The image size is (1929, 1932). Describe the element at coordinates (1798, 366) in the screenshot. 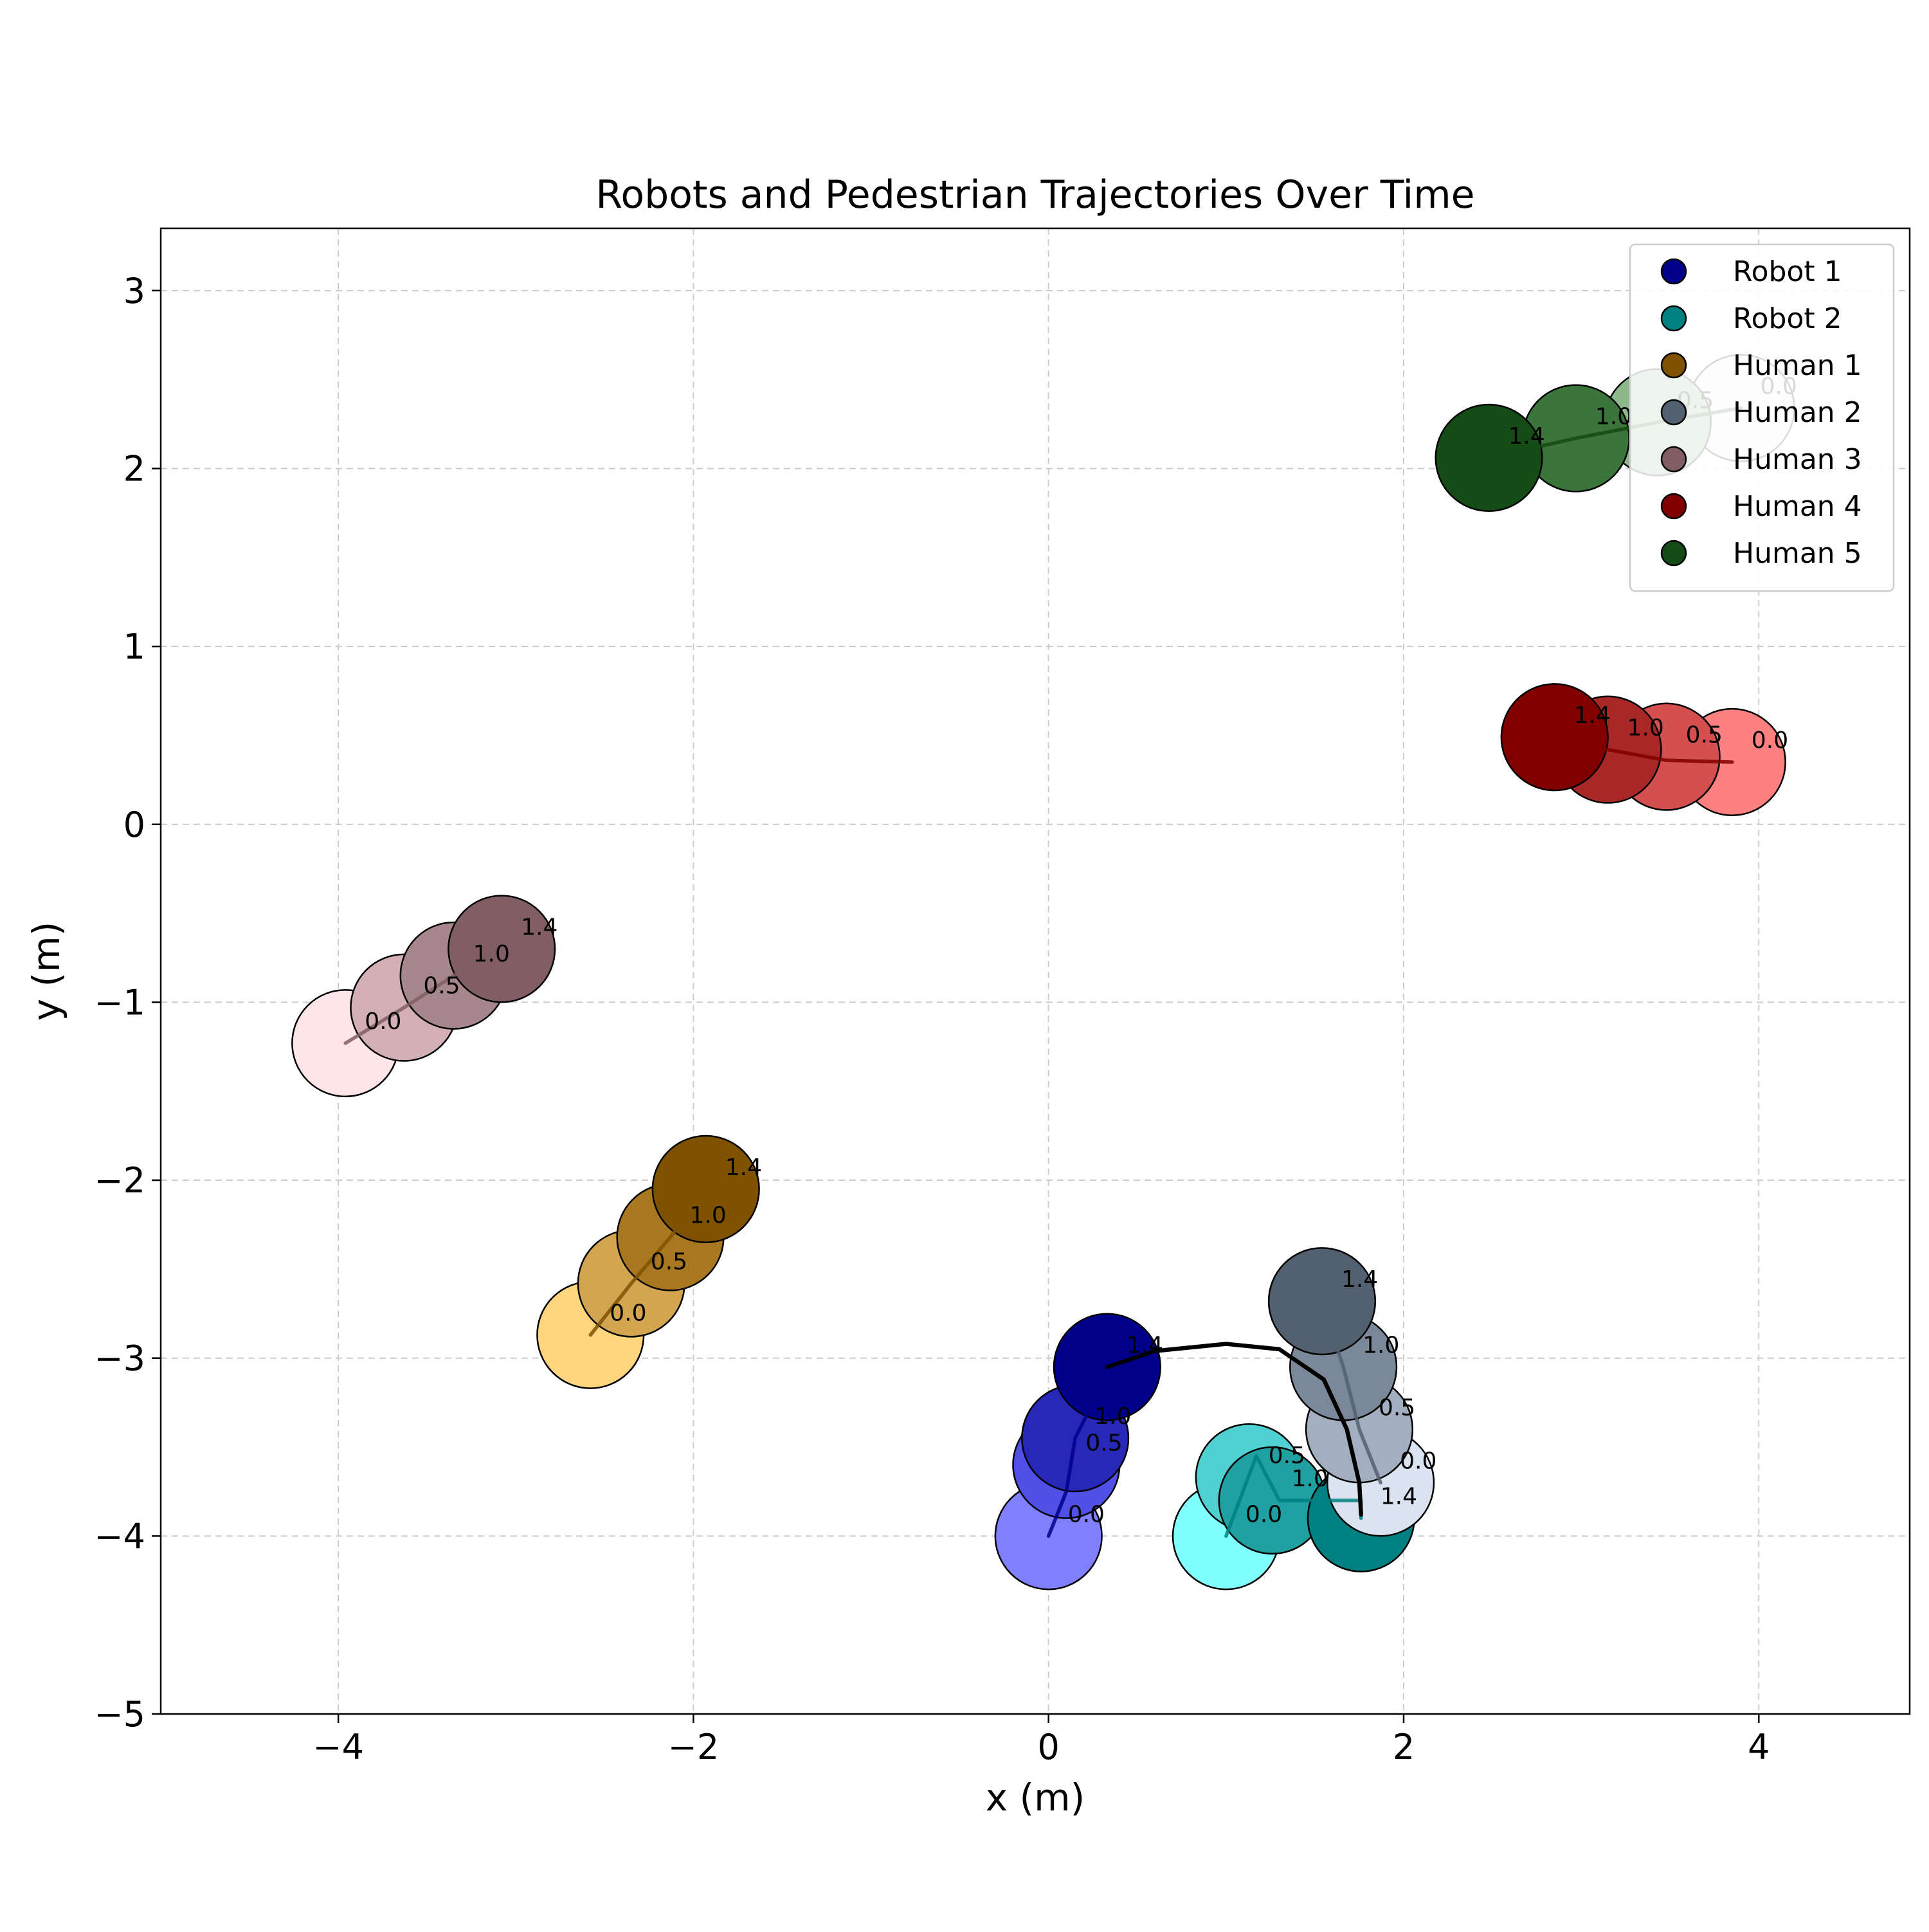

I see `legend-label: Human 1` at that location.